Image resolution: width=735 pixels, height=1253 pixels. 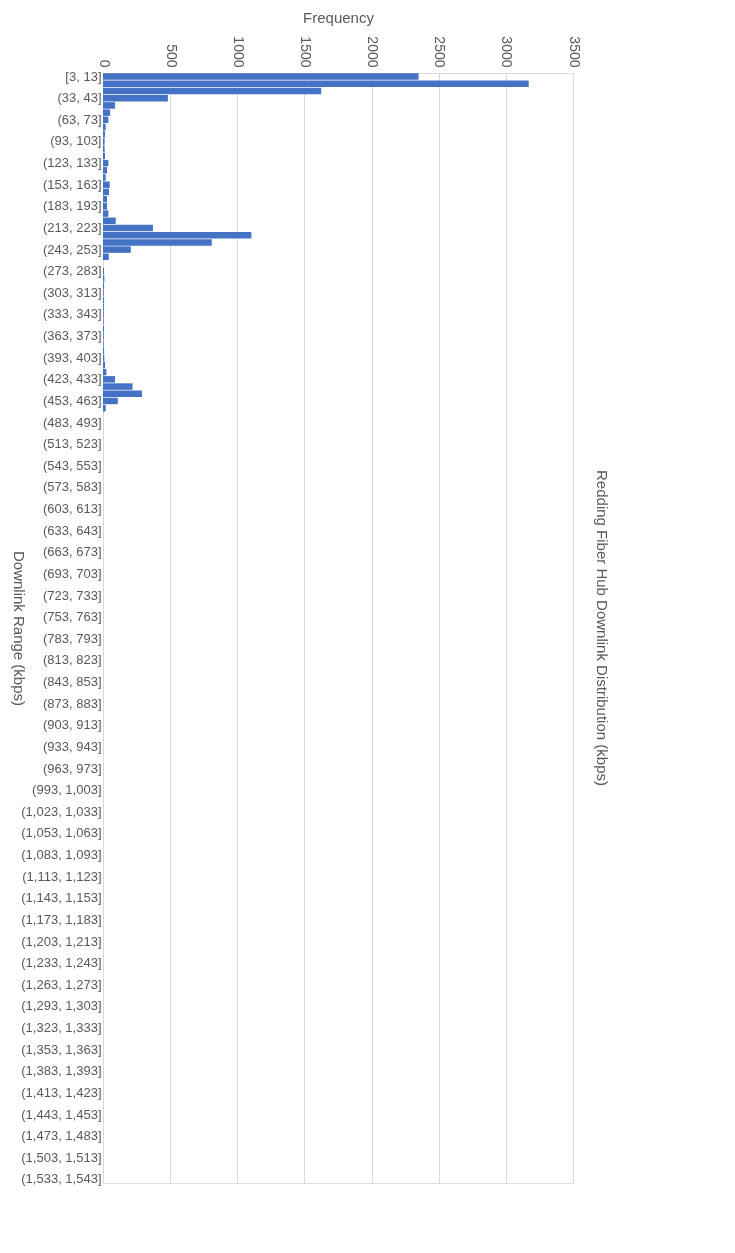 What do you see at coordinates (72, 530) in the screenshot?
I see `y-tick-label: (633, 643]` at bounding box center [72, 530].